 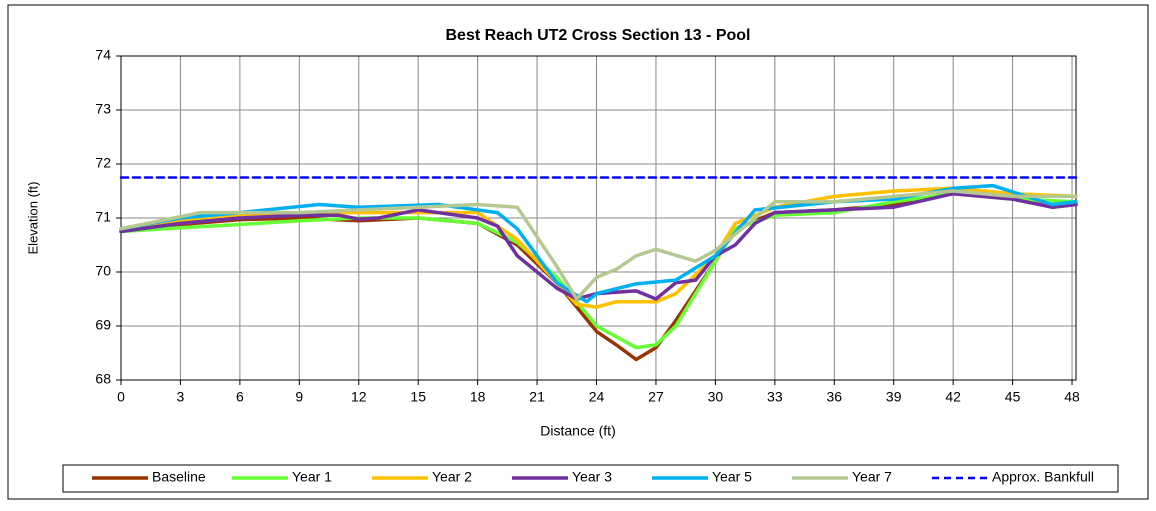 What do you see at coordinates (418, 397) in the screenshot?
I see `x-tick-label: 15` at bounding box center [418, 397].